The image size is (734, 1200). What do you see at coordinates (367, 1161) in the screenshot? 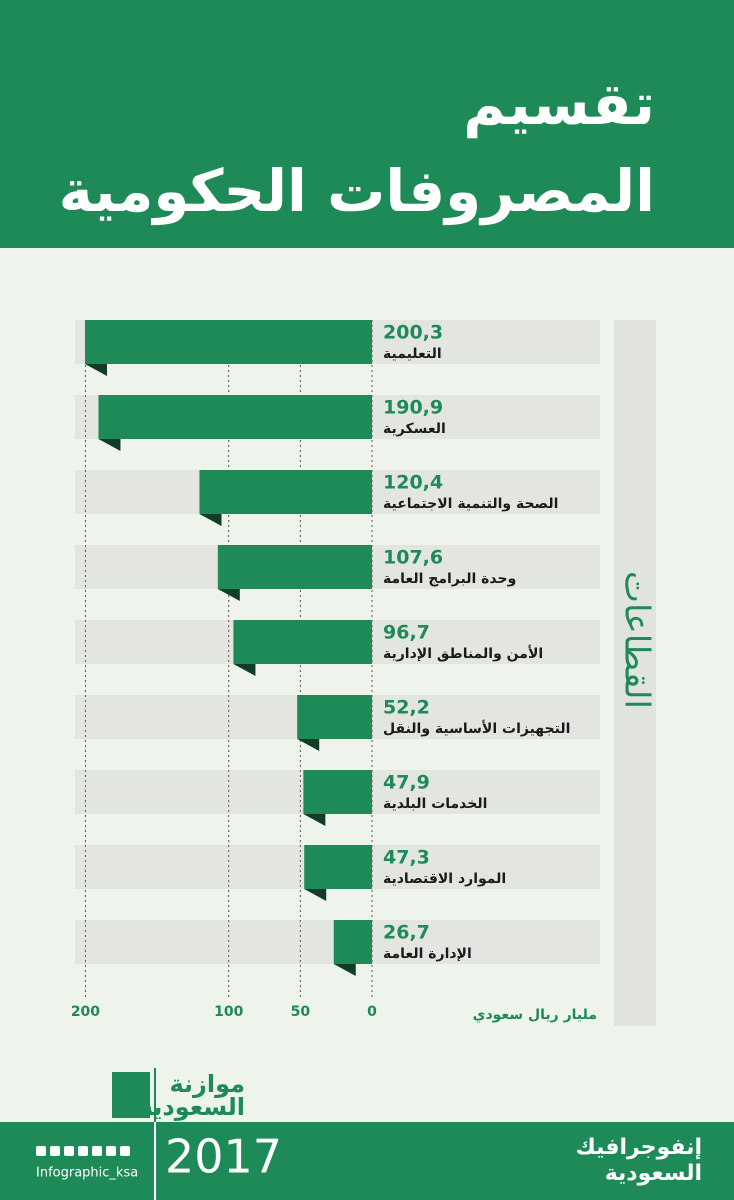
I see `footer-band` at bounding box center [367, 1161].